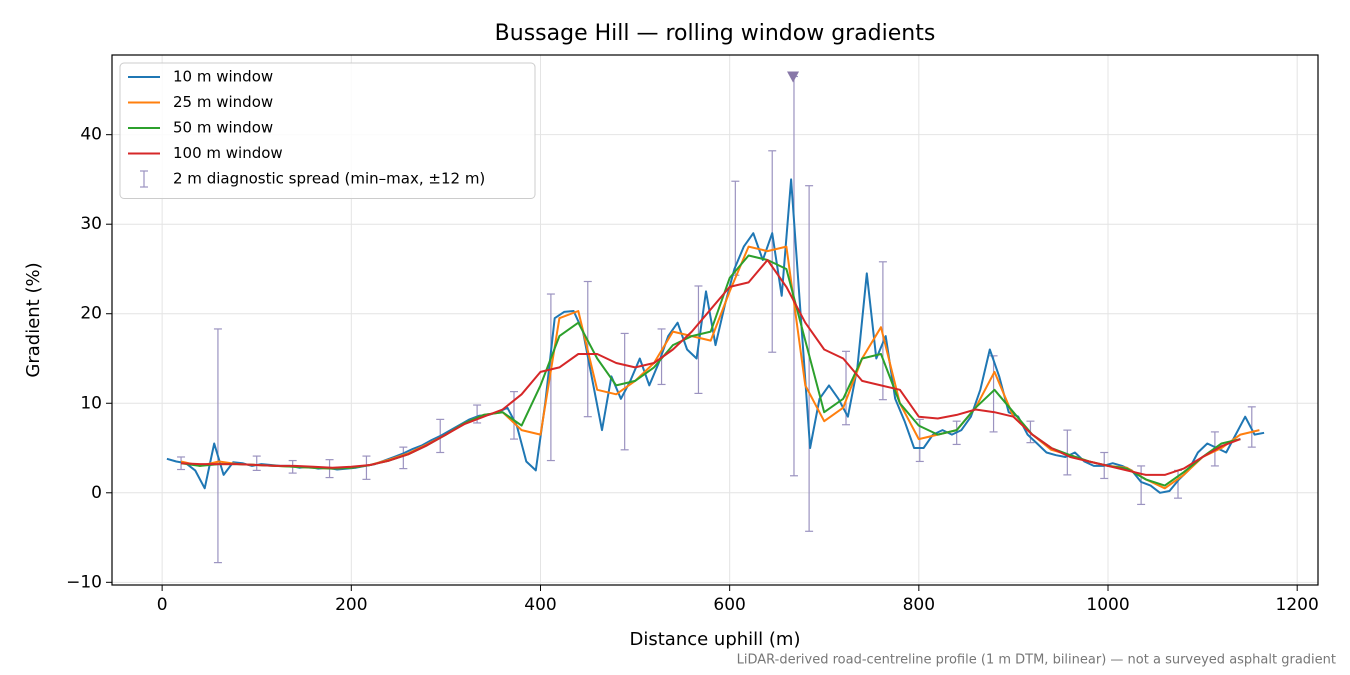 Image resolution: width=1350 pixels, height=675 pixels. What do you see at coordinates (228, 153) in the screenshot?
I see `legend-label: 100 m window` at bounding box center [228, 153].